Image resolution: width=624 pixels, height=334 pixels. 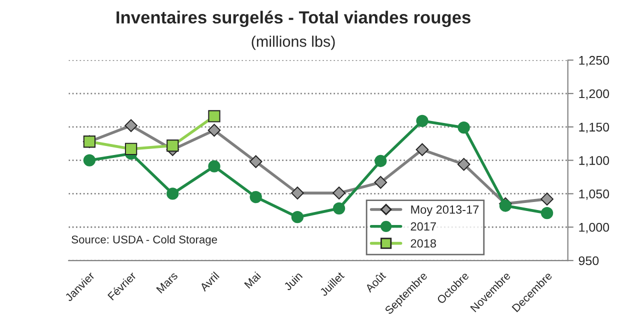 I want to click on y-tick-label: 1,150, so click(x=594, y=128).